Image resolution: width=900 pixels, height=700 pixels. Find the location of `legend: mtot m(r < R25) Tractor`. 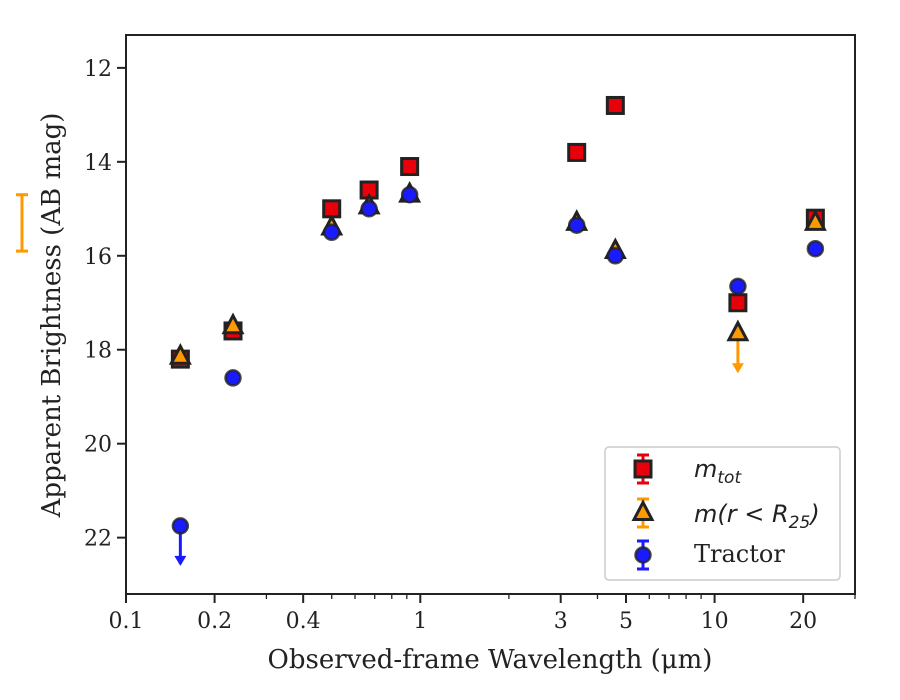

legend: mtot m(r < R25) Tractor is located at coordinates (722, 513).